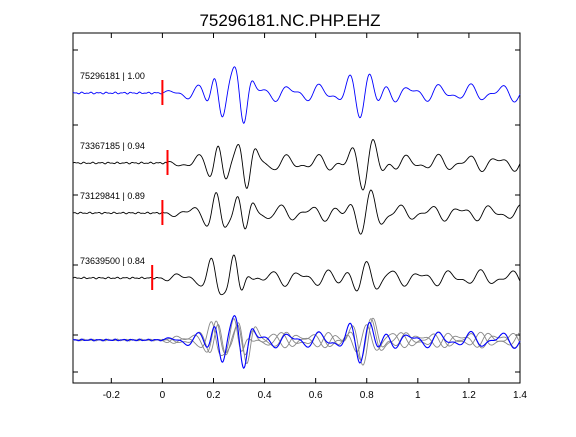 This screenshot has height=437, width=576. Describe the element at coordinates (112, 146) in the screenshot. I see `trace-label: 73367185 | 0.94` at that location.